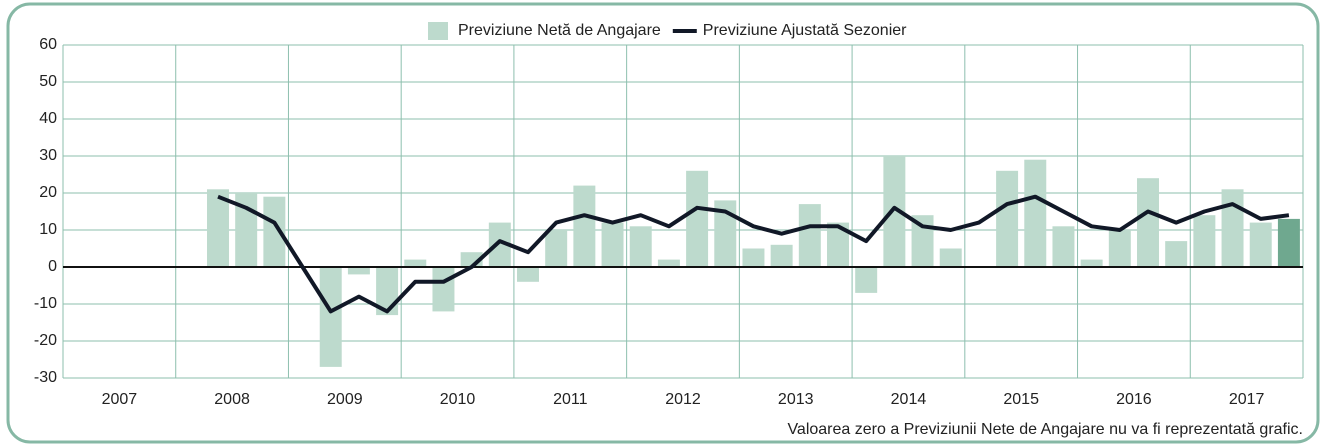  What do you see at coordinates (796, 399) in the screenshot?
I see `x-tick-label: 2013` at bounding box center [796, 399].